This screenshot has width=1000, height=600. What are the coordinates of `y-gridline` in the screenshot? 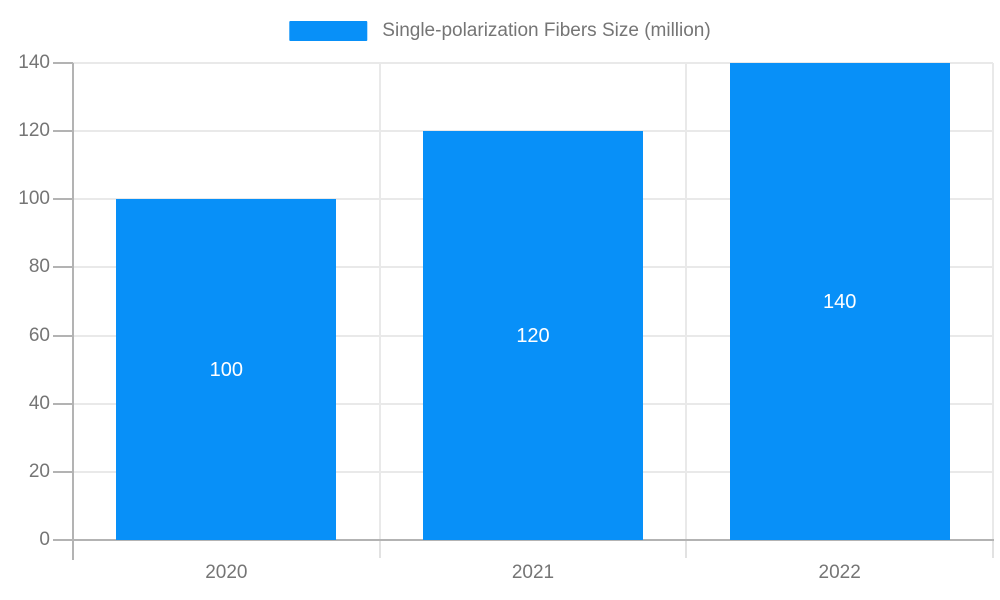 It's located at (533, 63).